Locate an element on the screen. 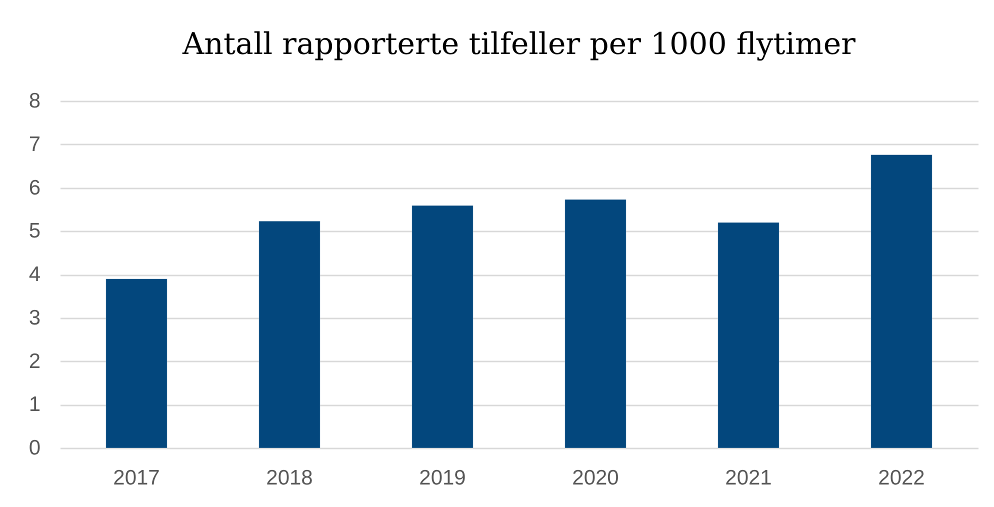 This screenshot has width=994, height=507. y-tick-label: 2 is located at coordinates (34, 361).